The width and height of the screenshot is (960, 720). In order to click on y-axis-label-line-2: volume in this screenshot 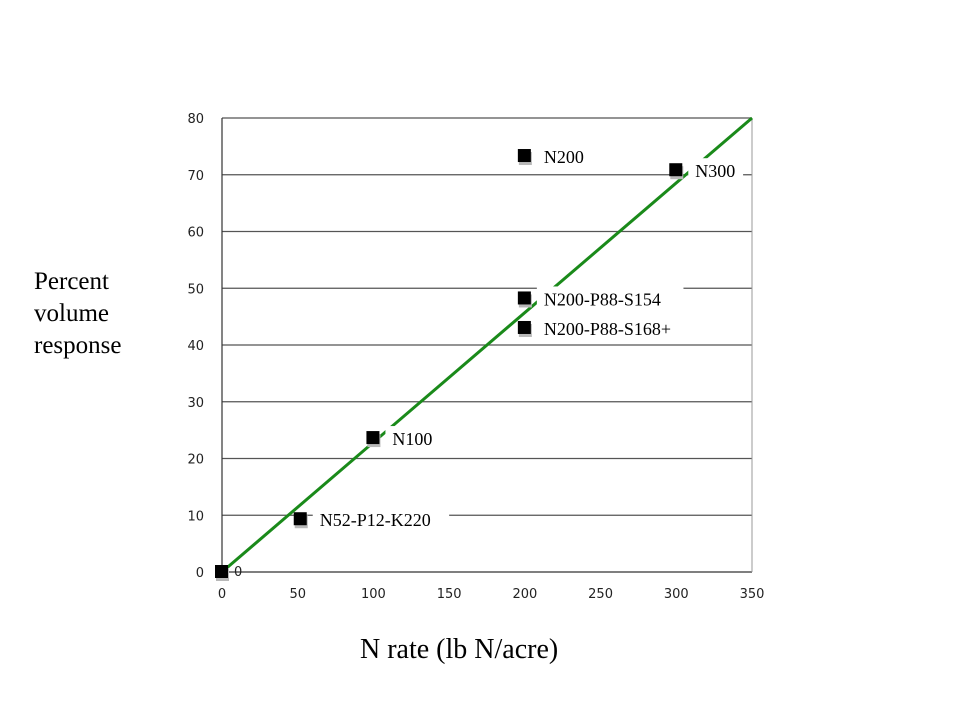, I will do `click(71, 313)`.